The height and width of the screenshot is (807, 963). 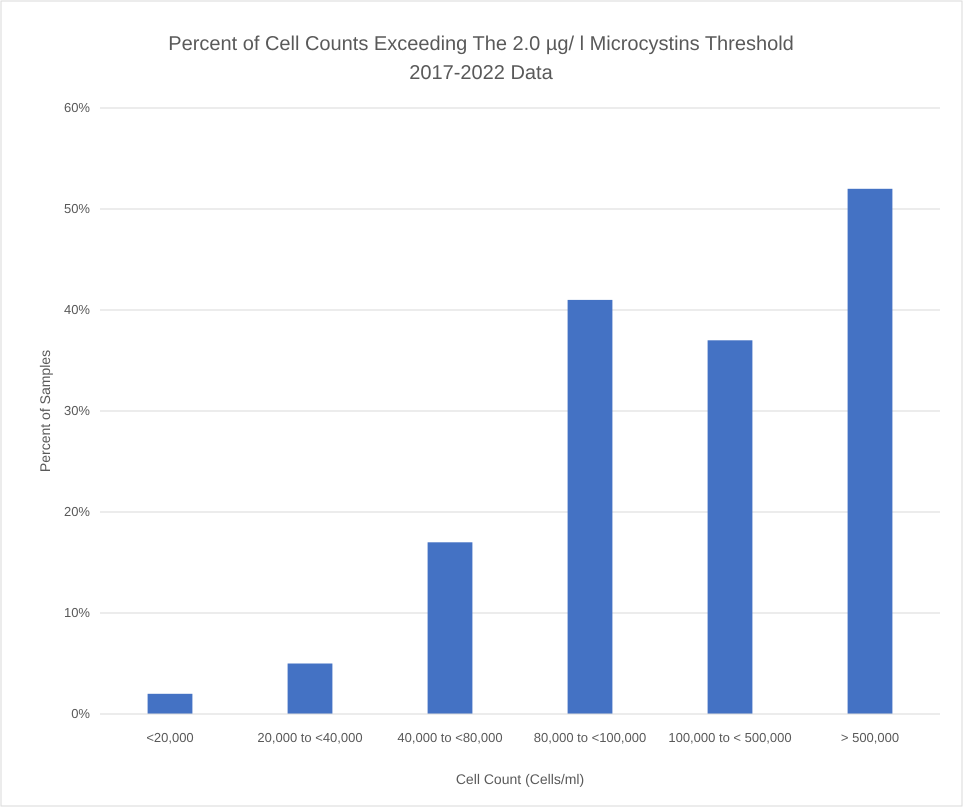 What do you see at coordinates (520, 779) in the screenshot?
I see `x-axis-title: Cell Count (Cells/ml)` at bounding box center [520, 779].